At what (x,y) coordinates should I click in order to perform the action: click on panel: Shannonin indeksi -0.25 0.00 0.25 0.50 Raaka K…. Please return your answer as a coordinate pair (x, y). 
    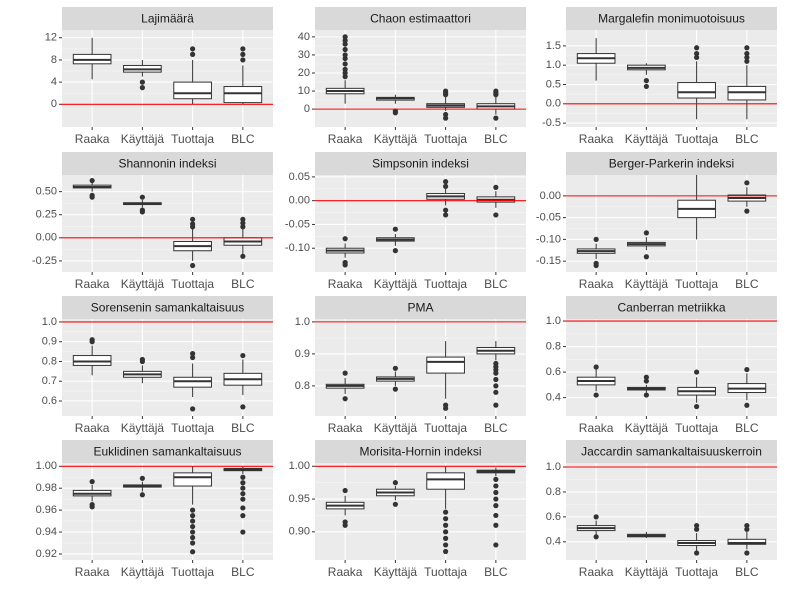
    Looking at the image, I should click on (152, 221).